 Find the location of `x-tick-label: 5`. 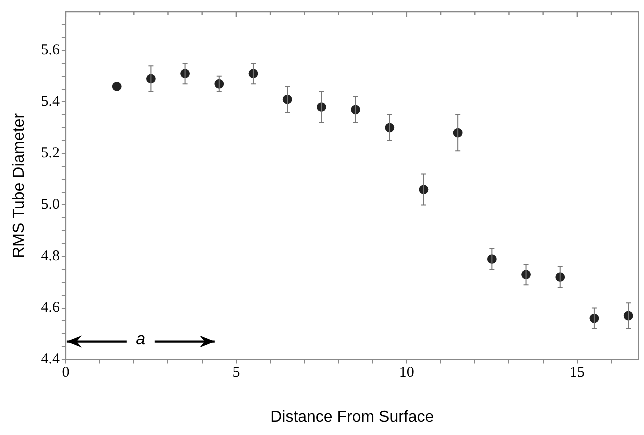

x-tick-label: 5 is located at coordinates (236, 373).